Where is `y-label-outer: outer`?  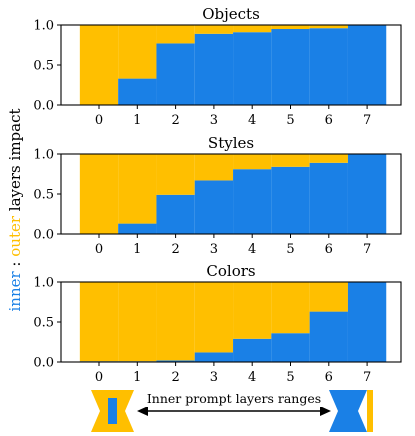 y-label-outer: outer is located at coordinates (15, 236).